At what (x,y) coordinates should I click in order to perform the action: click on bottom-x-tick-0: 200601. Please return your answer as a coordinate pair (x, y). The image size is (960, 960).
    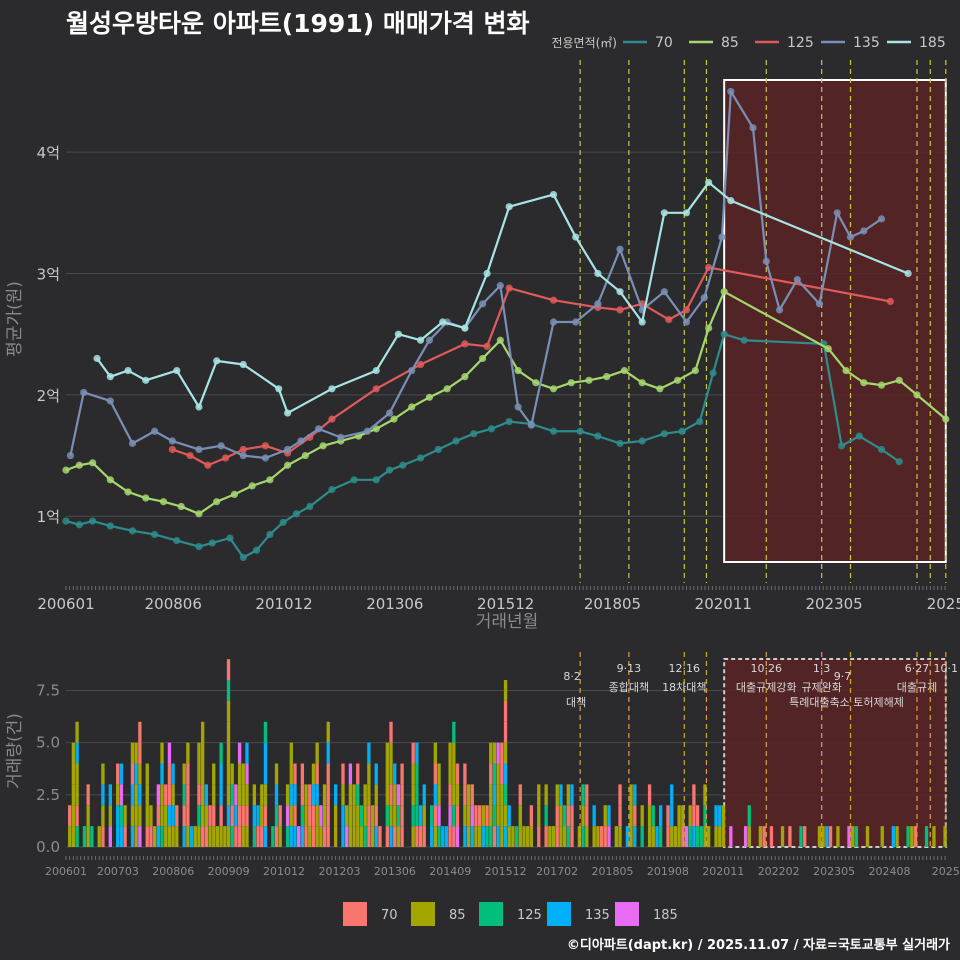
    Looking at the image, I should click on (66, 871).